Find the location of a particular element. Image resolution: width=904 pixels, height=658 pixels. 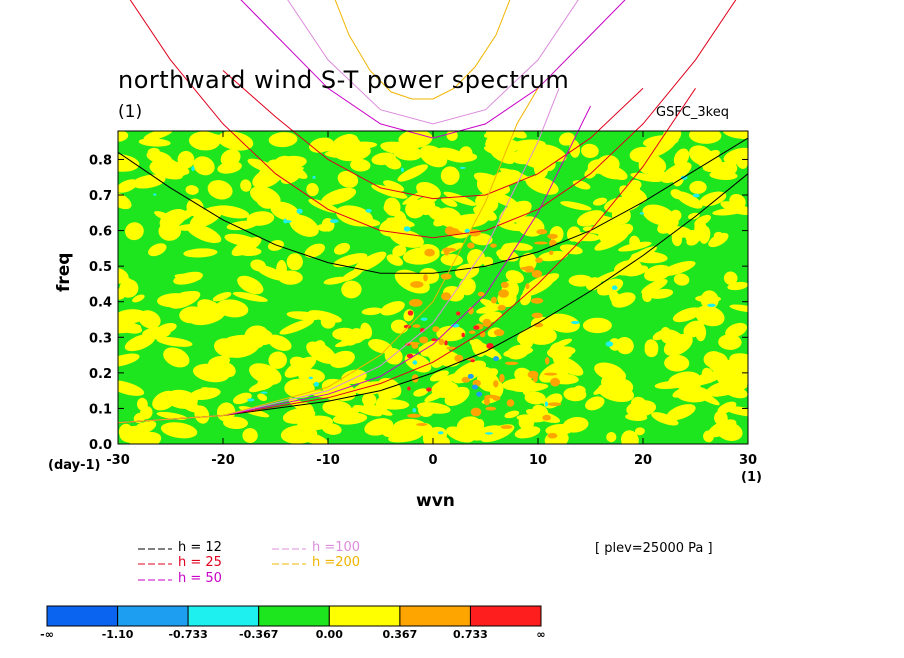

legend-label-1: h = 12 is located at coordinates (200, 547).